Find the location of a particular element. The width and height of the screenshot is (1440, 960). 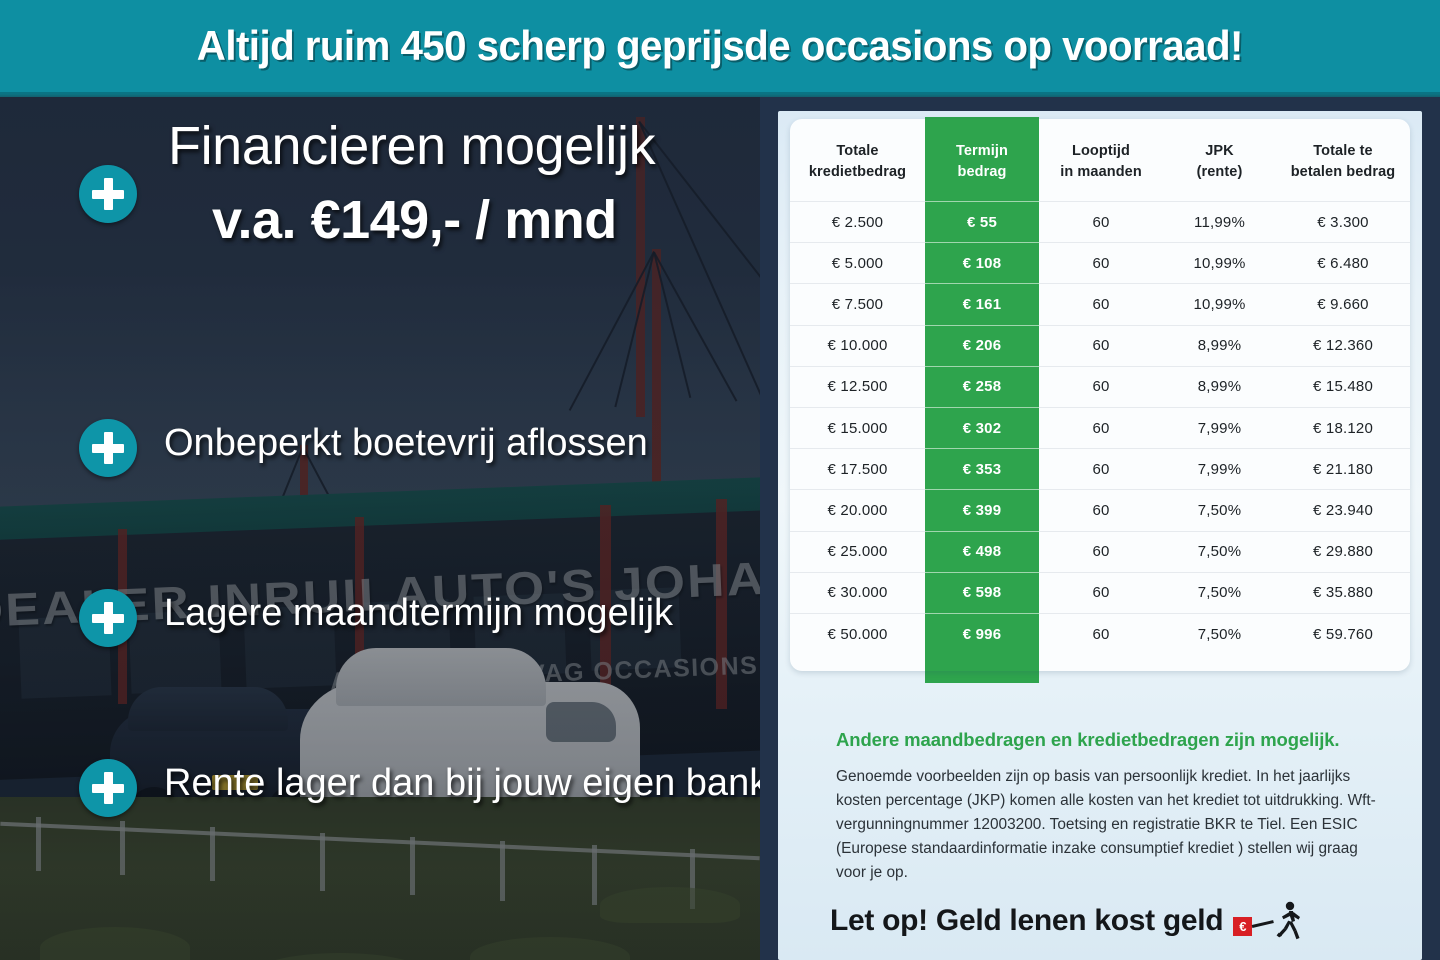

header-line2: betalen bedrag is located at coordinates (1343, 172).